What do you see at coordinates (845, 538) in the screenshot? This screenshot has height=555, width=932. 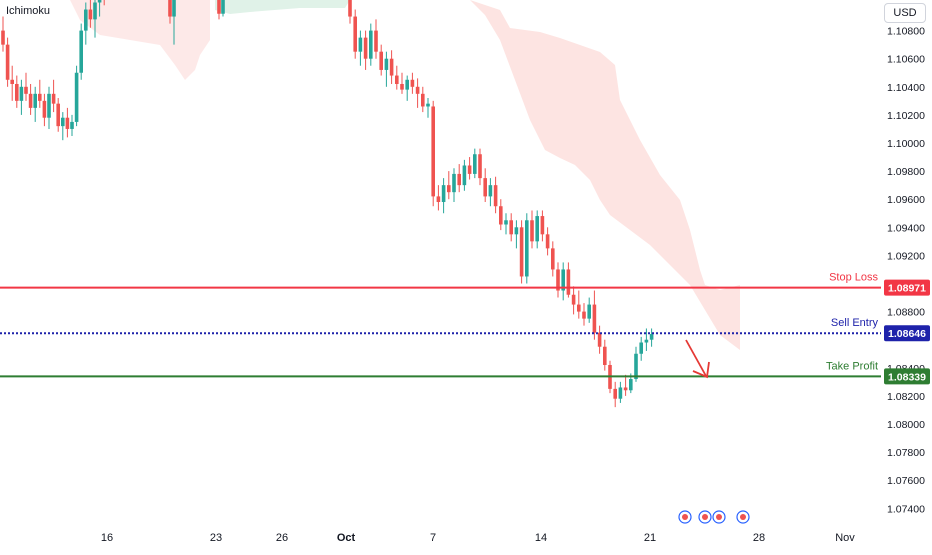 I see `x-tick-label: Nov` at bounding box center [845, 538].